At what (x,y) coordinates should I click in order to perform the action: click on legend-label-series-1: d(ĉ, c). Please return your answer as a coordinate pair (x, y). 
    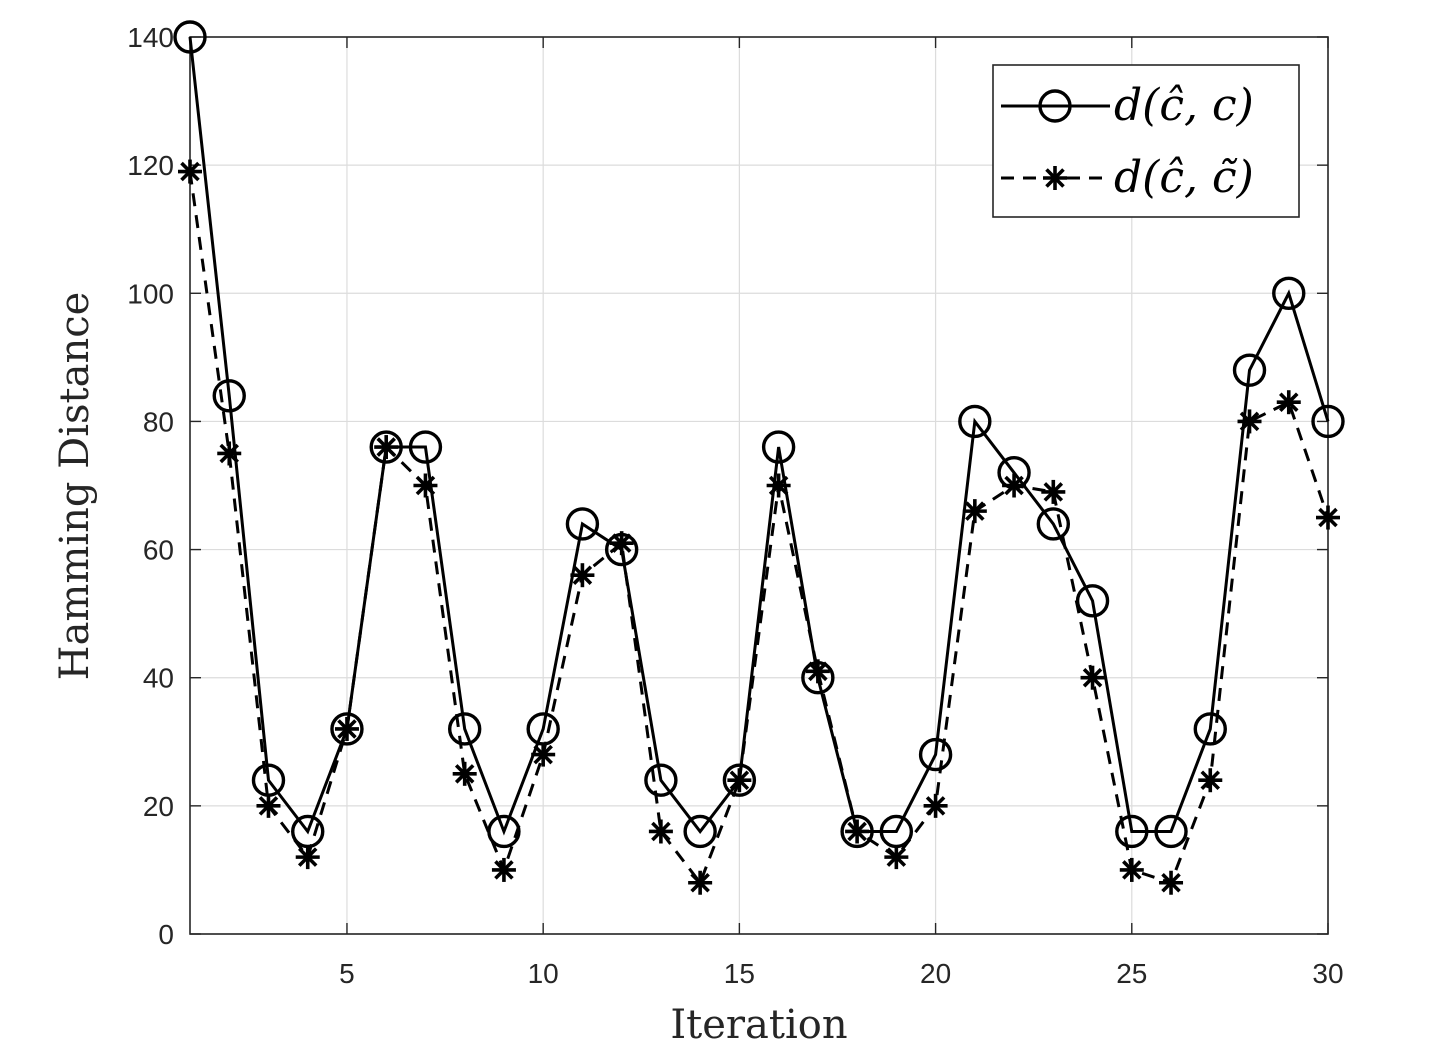
    Looking at the image, I should click on (1184, 105).